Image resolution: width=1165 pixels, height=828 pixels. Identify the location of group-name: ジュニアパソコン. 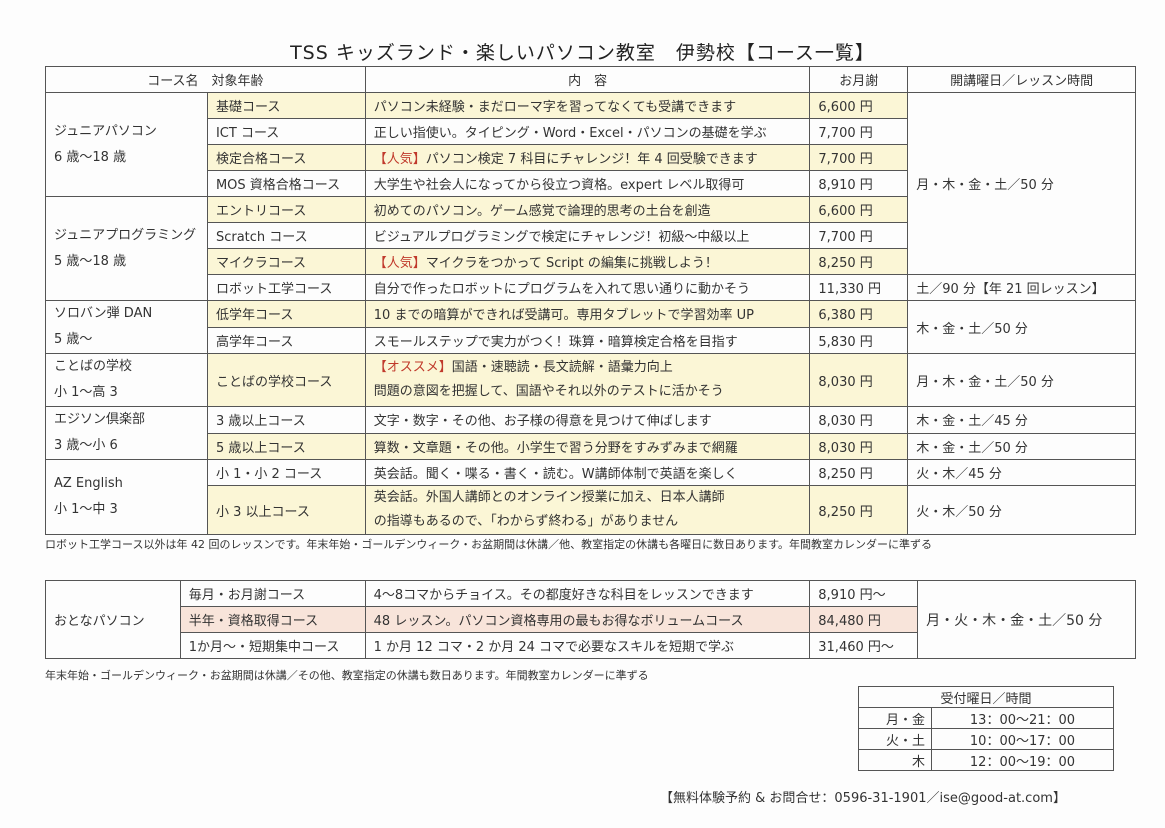
(105, 131).